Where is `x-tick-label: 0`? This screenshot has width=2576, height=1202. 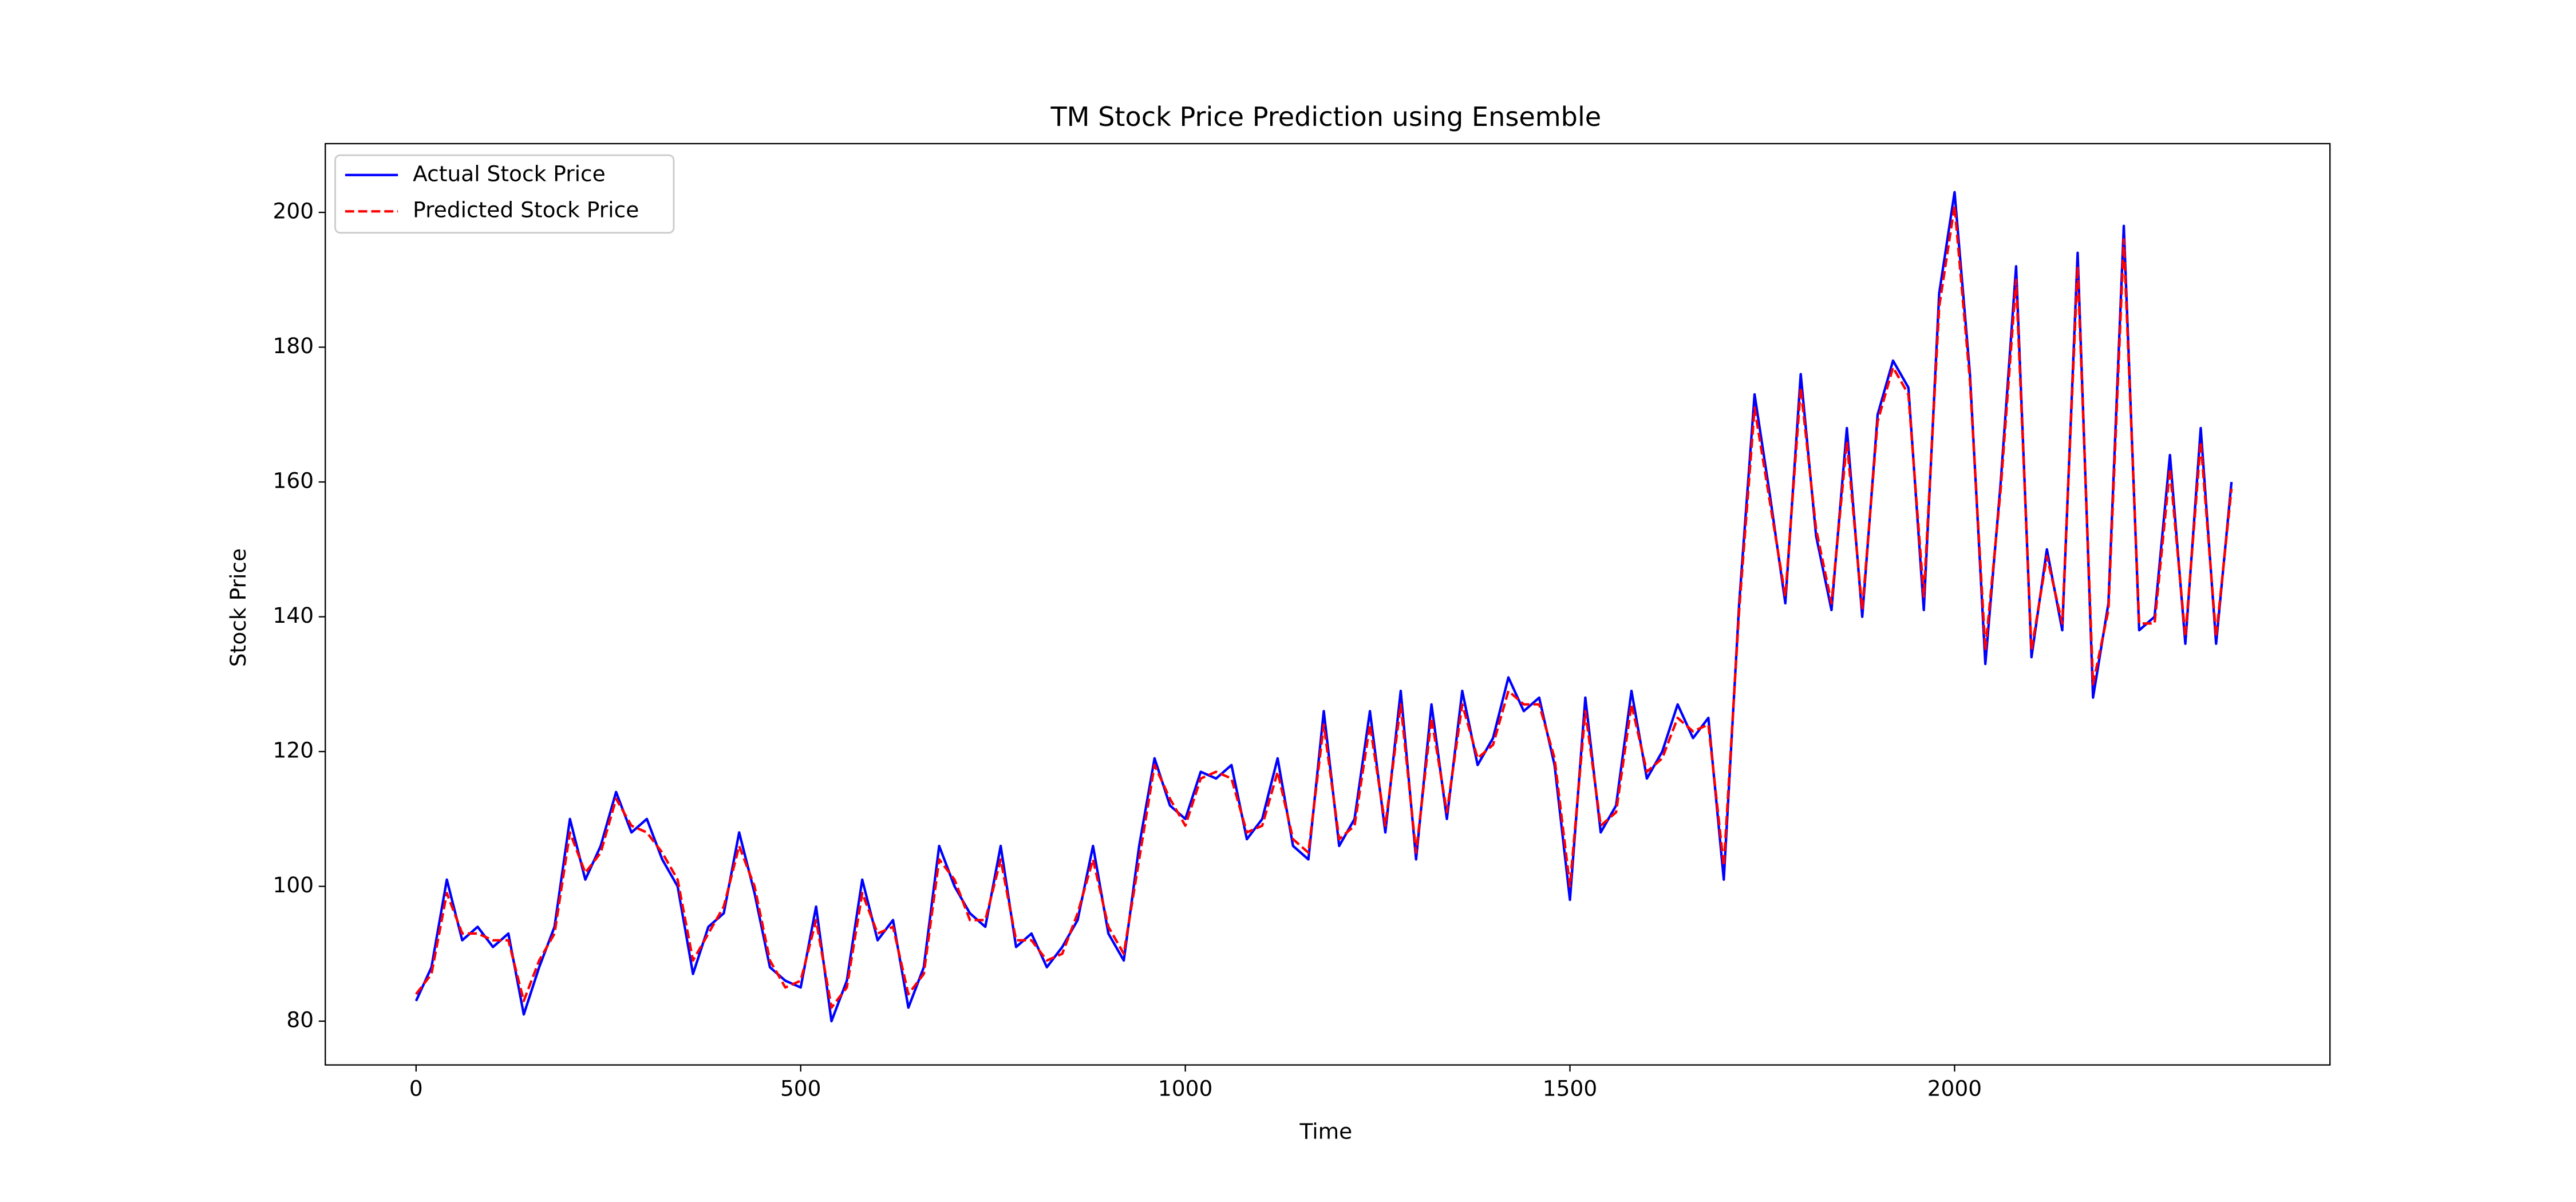 x-tick-label: 0 is located at coordinates (416, 1088).